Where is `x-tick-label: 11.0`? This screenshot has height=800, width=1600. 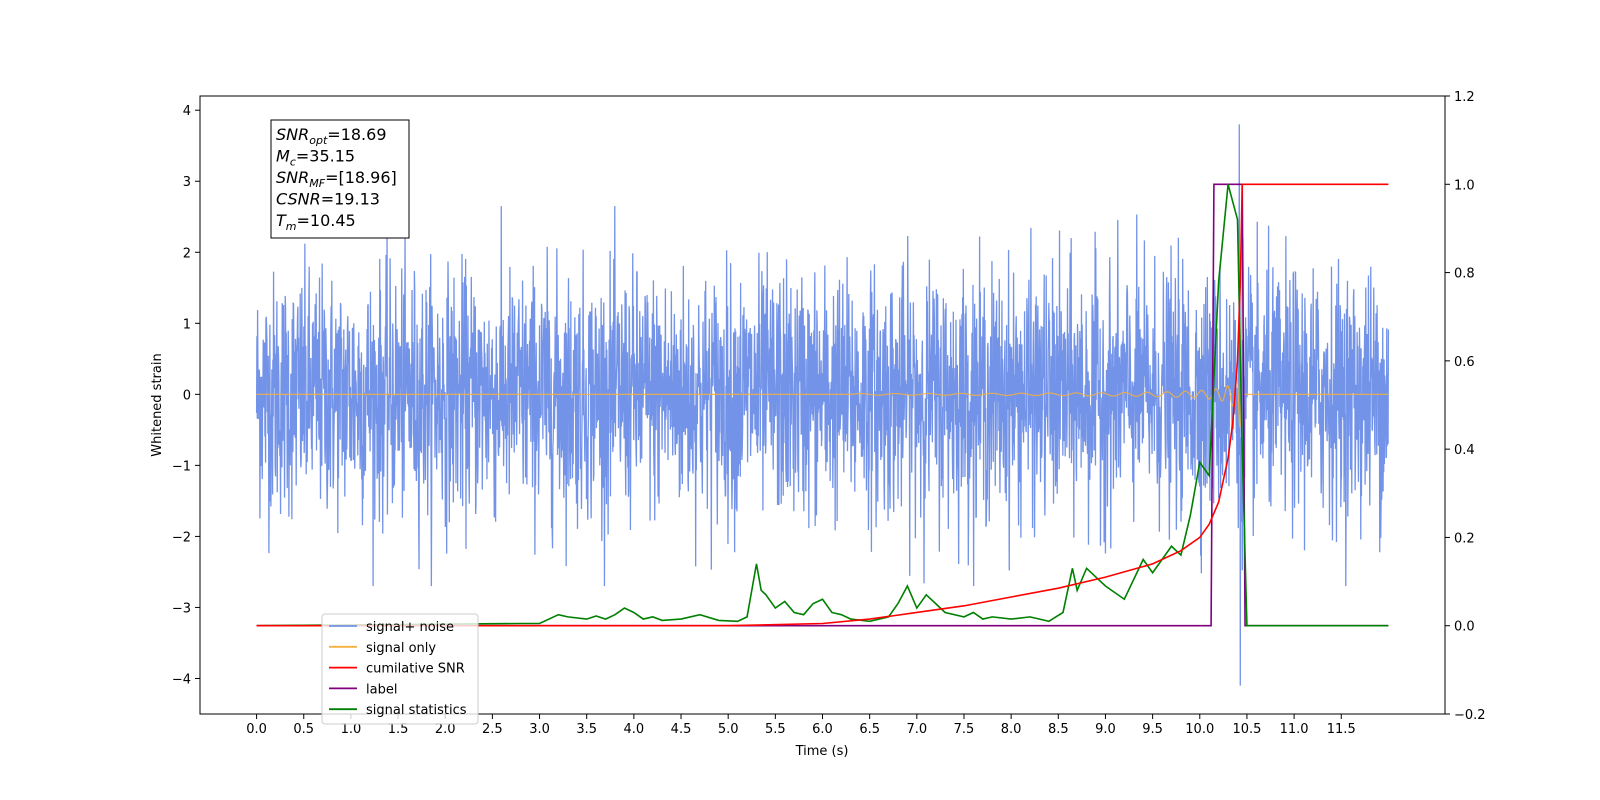
x-tick-label: 11.0 is located at coordinates (1294, 729).